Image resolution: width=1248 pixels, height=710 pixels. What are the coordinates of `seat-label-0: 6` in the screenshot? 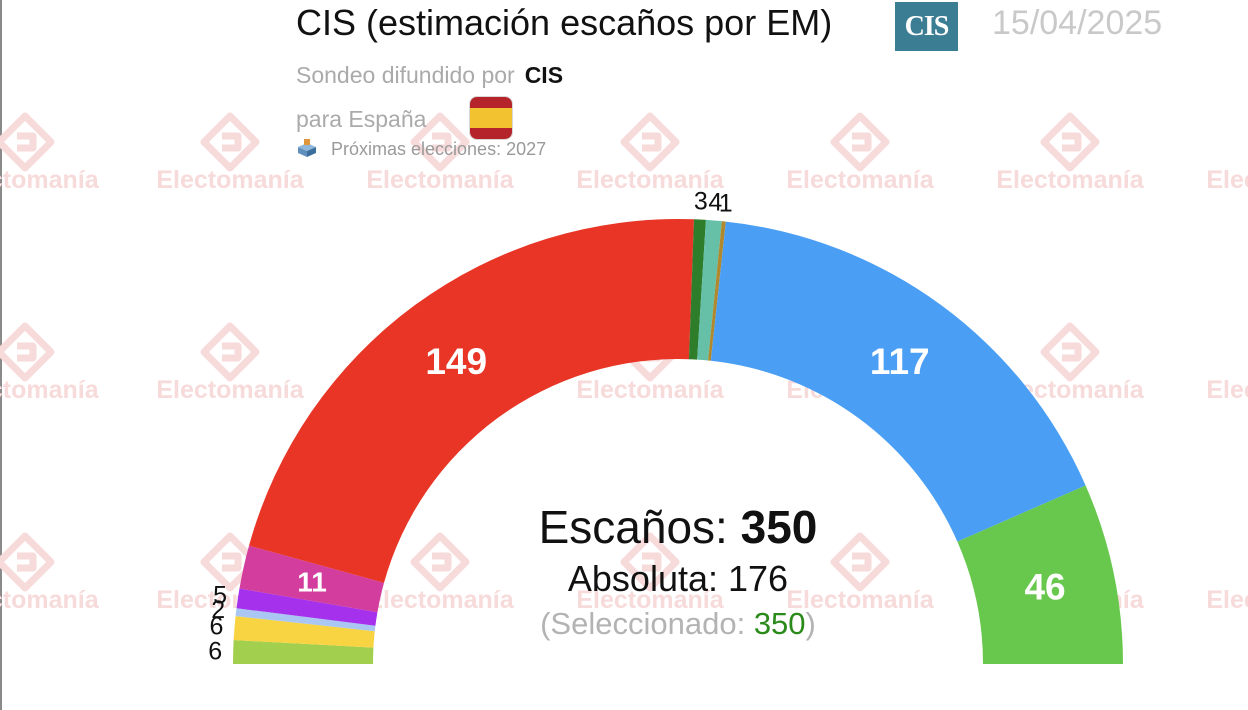 It's located at (215, 652).